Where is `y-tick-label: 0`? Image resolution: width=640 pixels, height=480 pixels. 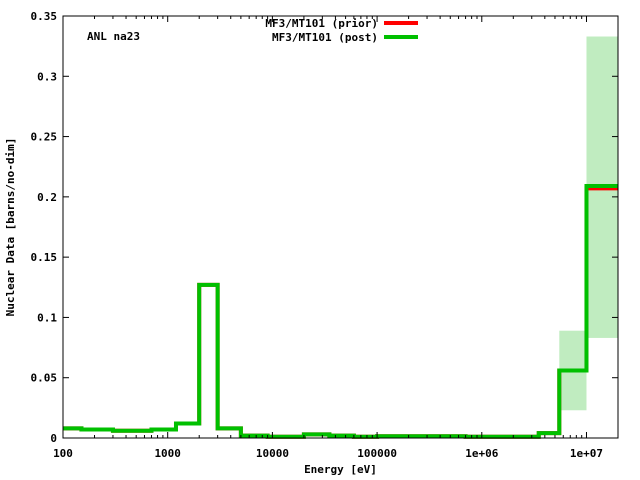 y-tick-label: 0 is located at coordinates (53, 438).